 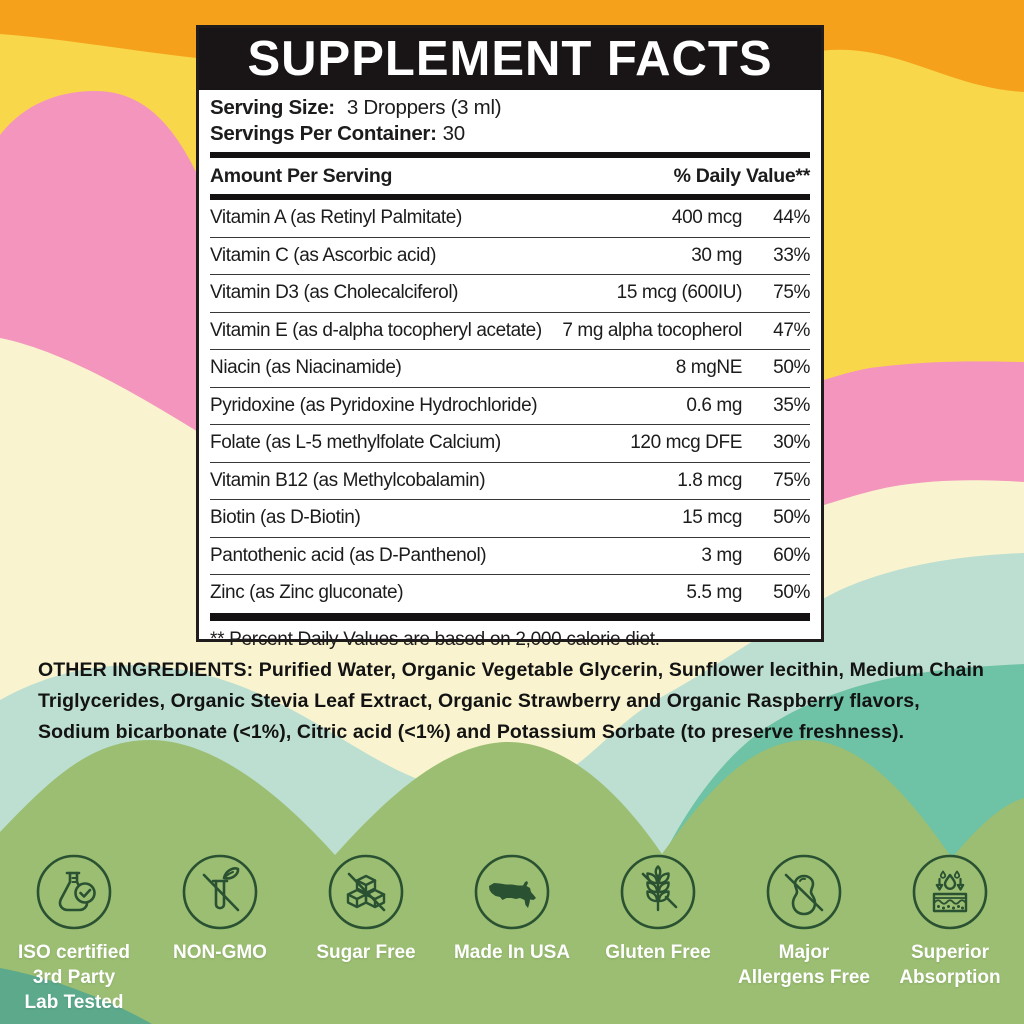 I want to click on column-header-amount: Amount Per Serving, so click(x=301, y=176).